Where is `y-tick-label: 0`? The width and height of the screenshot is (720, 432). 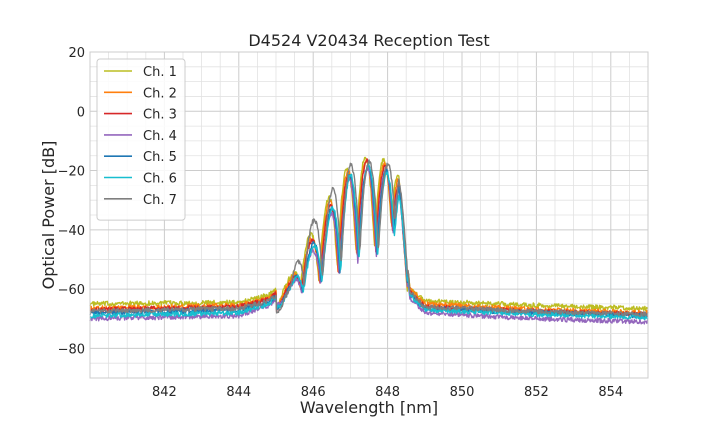
y-tick-label: 0 is located at coordinates (81, 112).